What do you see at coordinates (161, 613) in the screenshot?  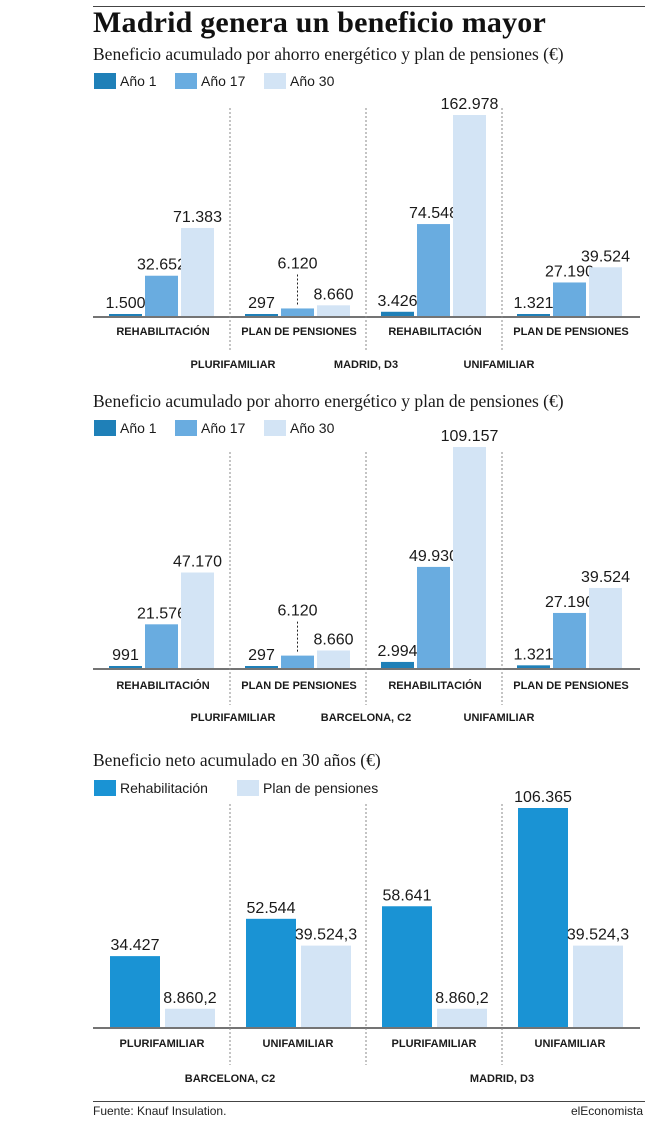 I see `data-label: 21.576` at bounding box center [161, 613].